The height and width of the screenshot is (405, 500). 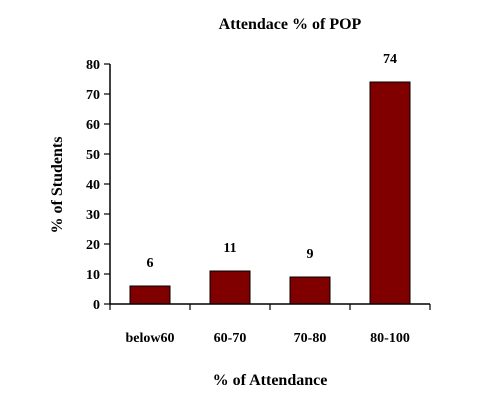 I want to click on x-tick-label: 70-80, so click(x=310, y=338).